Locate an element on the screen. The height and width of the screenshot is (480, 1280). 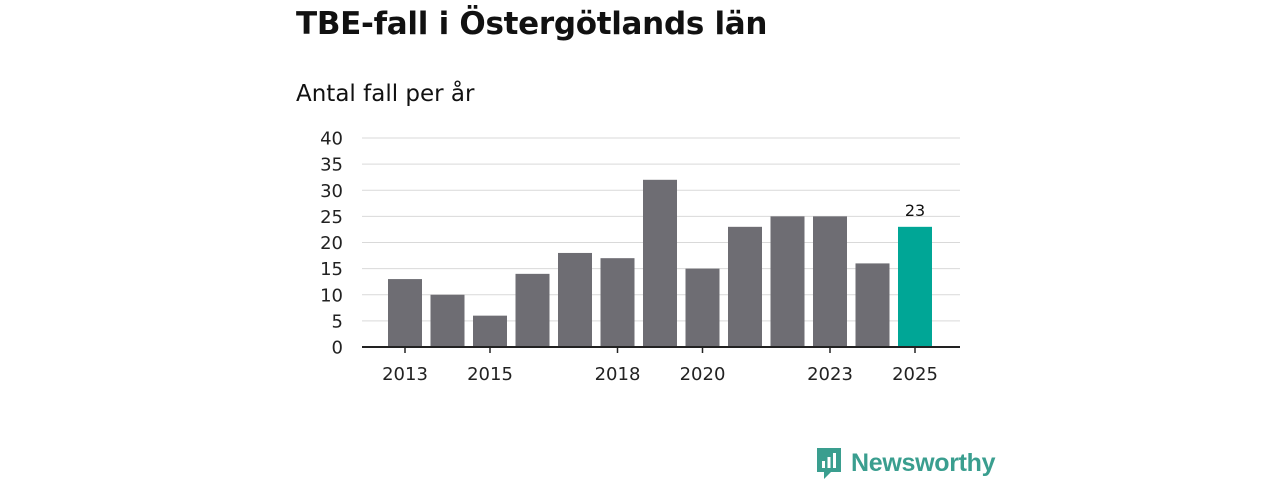
y-tick-label: 25 is located at coordinates (331, 217).